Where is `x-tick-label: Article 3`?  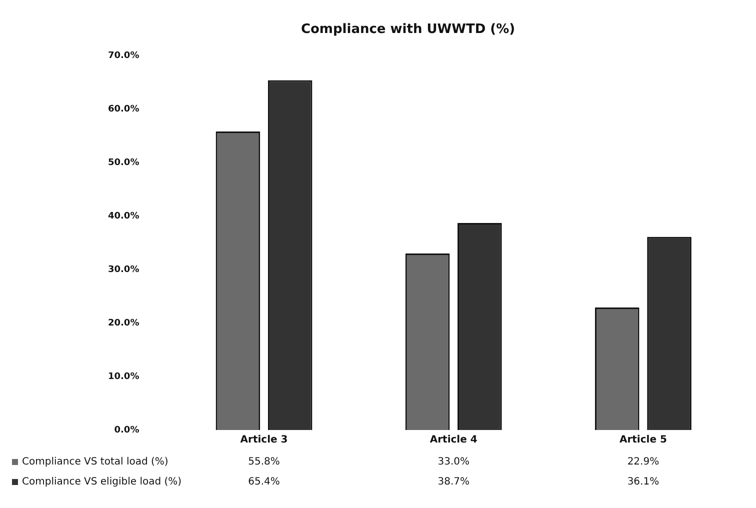 x-tick-label: Article 3 is located at coordinates (264, 440).